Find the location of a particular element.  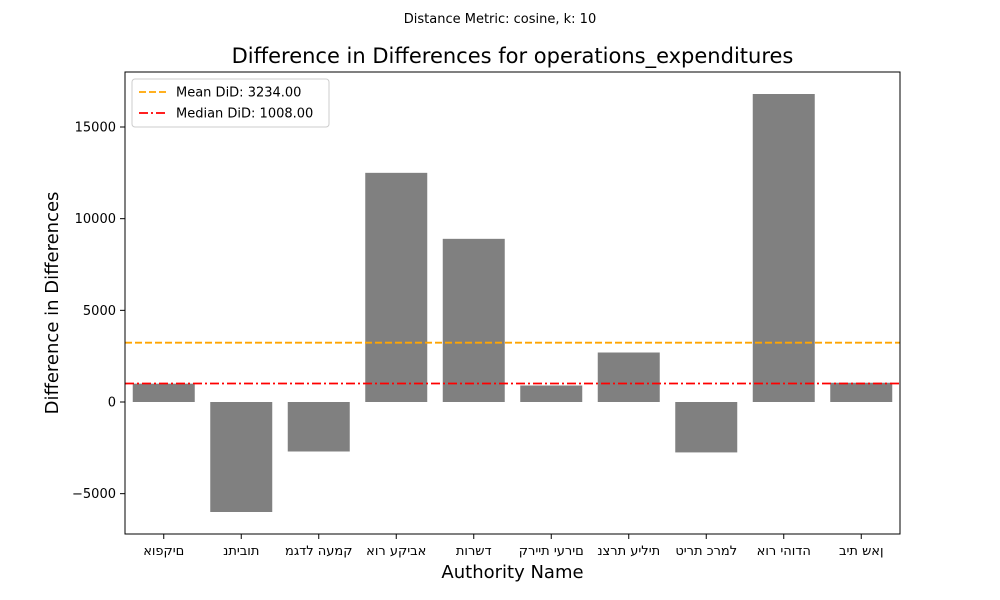

legend-label: Mean DiD: 3234.00 is located at coordinates (238, 93).